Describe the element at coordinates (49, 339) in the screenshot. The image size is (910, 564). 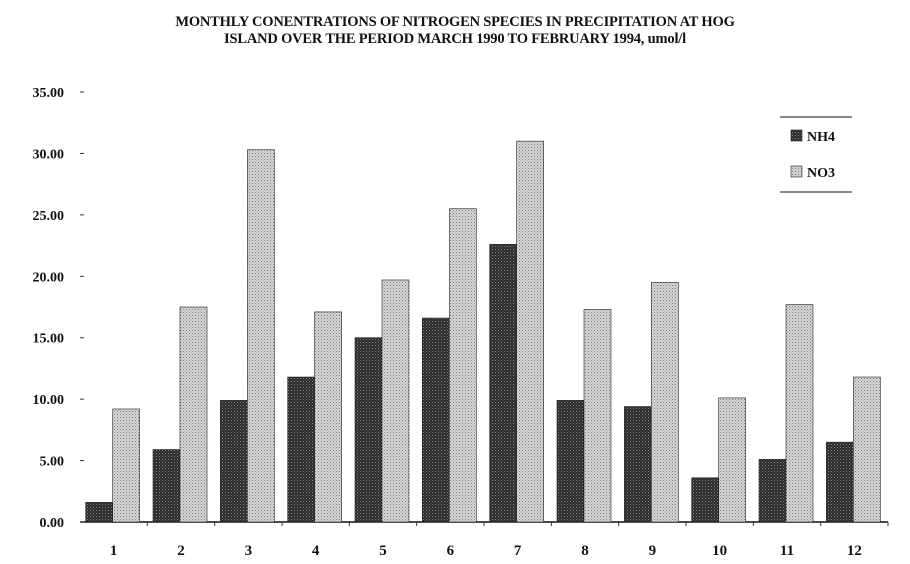
I see `y-tick-label: 15.00` at that location.